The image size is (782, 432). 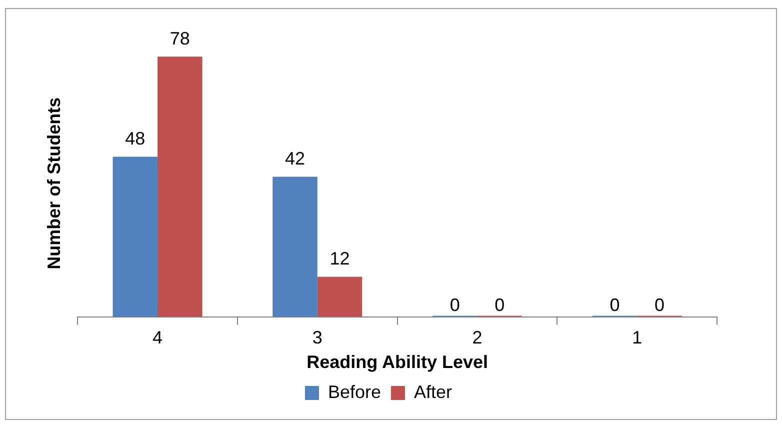 What do you see at coordinates (180, 38) in the screenshot?
I see `data-label: 78` at bounding box center [180, 38].